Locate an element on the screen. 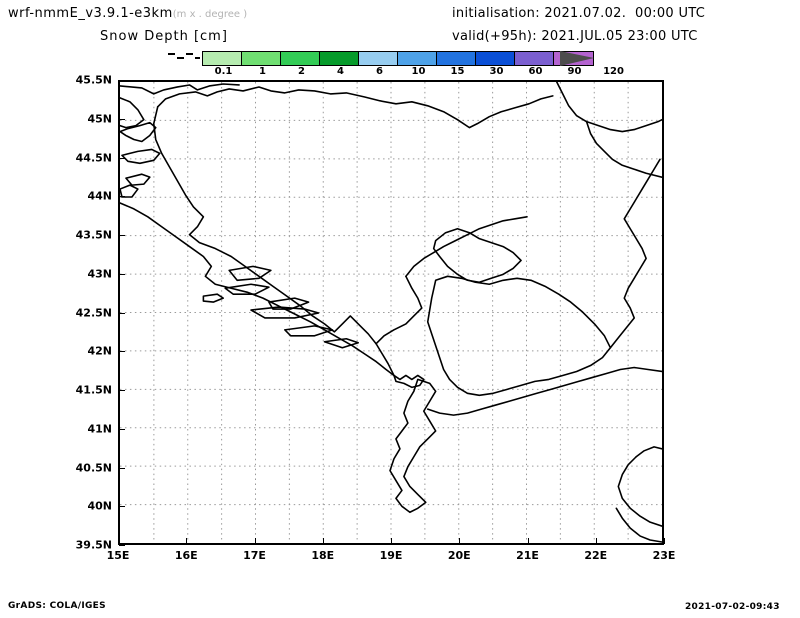 The image size is (800, 618). x-axis-tick-15E is located at coordinates (118, 541).